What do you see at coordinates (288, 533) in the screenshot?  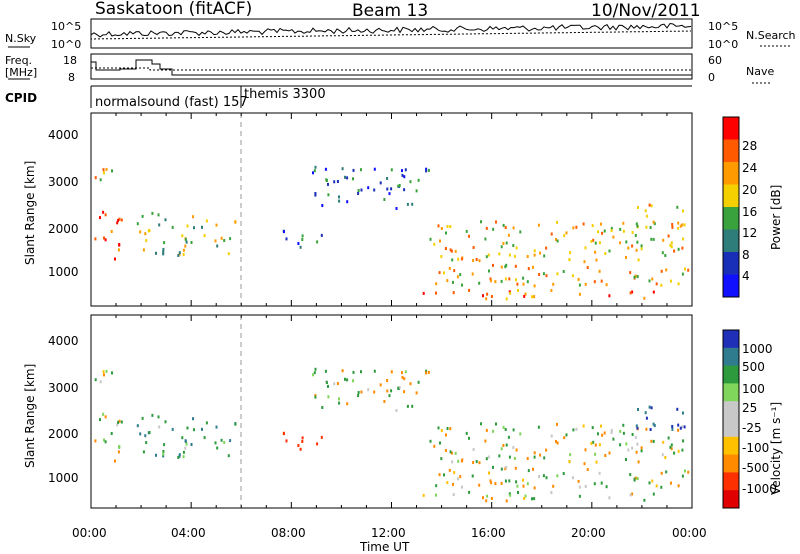 I see `xtick-2: 08:00` at bounding box center [288, 533].